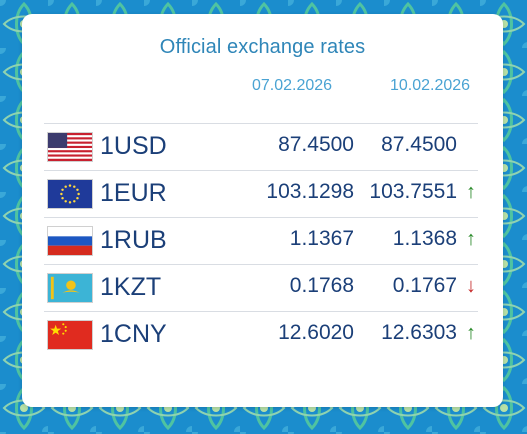 This screenshot has height=434, width=527. I want to click on rate-row-usd: 1USD 87.4500 87.4500, so click(261, 146).